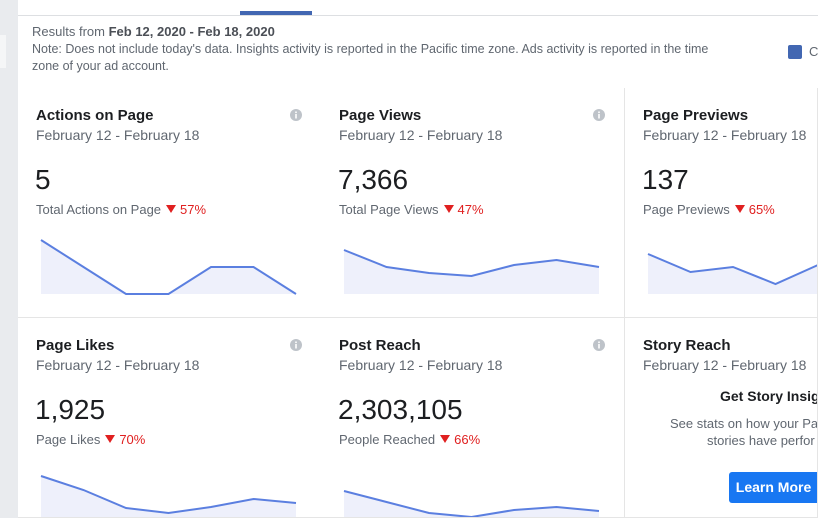  What do you see at coordinates (761, 209) in the screenshot?
I see `change-percent: 65%` at bounding box center [761, 209].